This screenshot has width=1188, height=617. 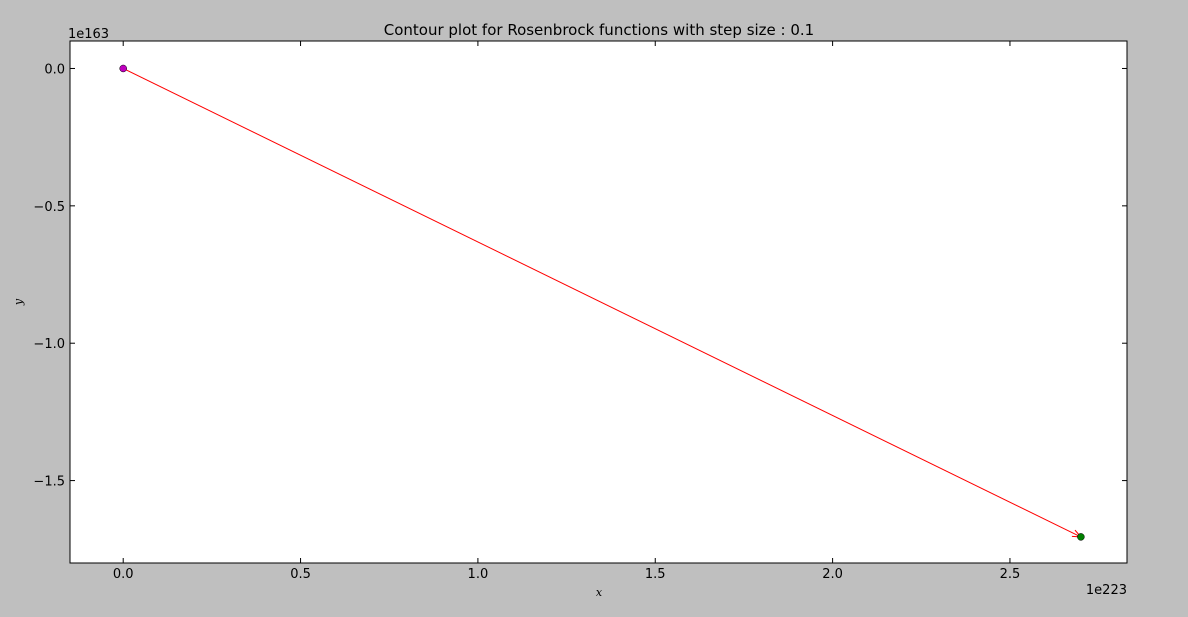 I want to click on x-tick-label: 1.5, so click(x=655, y=574).